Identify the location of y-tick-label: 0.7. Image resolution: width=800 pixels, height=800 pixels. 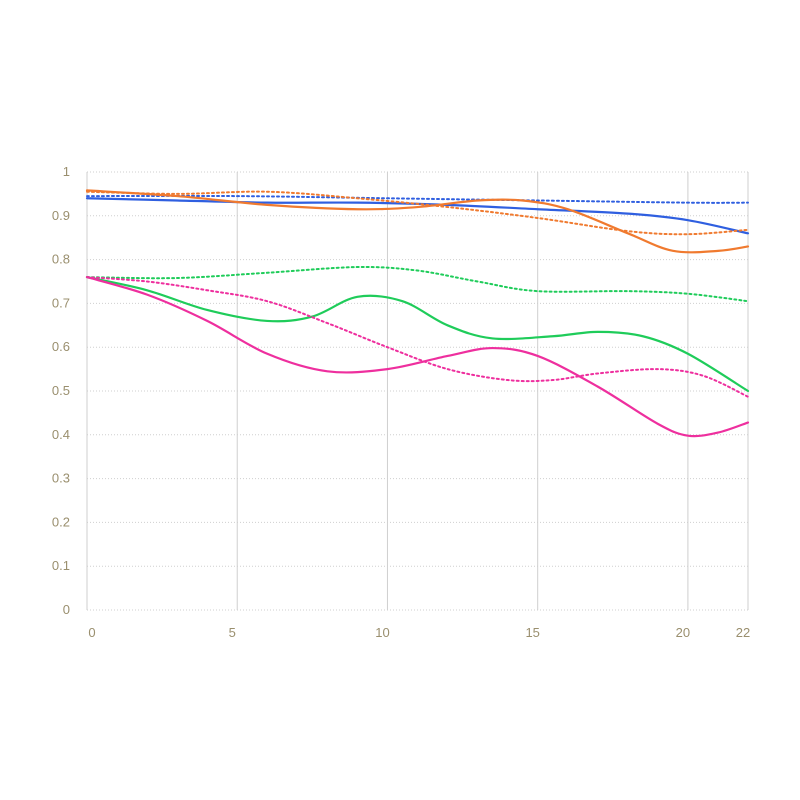
(61, 302).